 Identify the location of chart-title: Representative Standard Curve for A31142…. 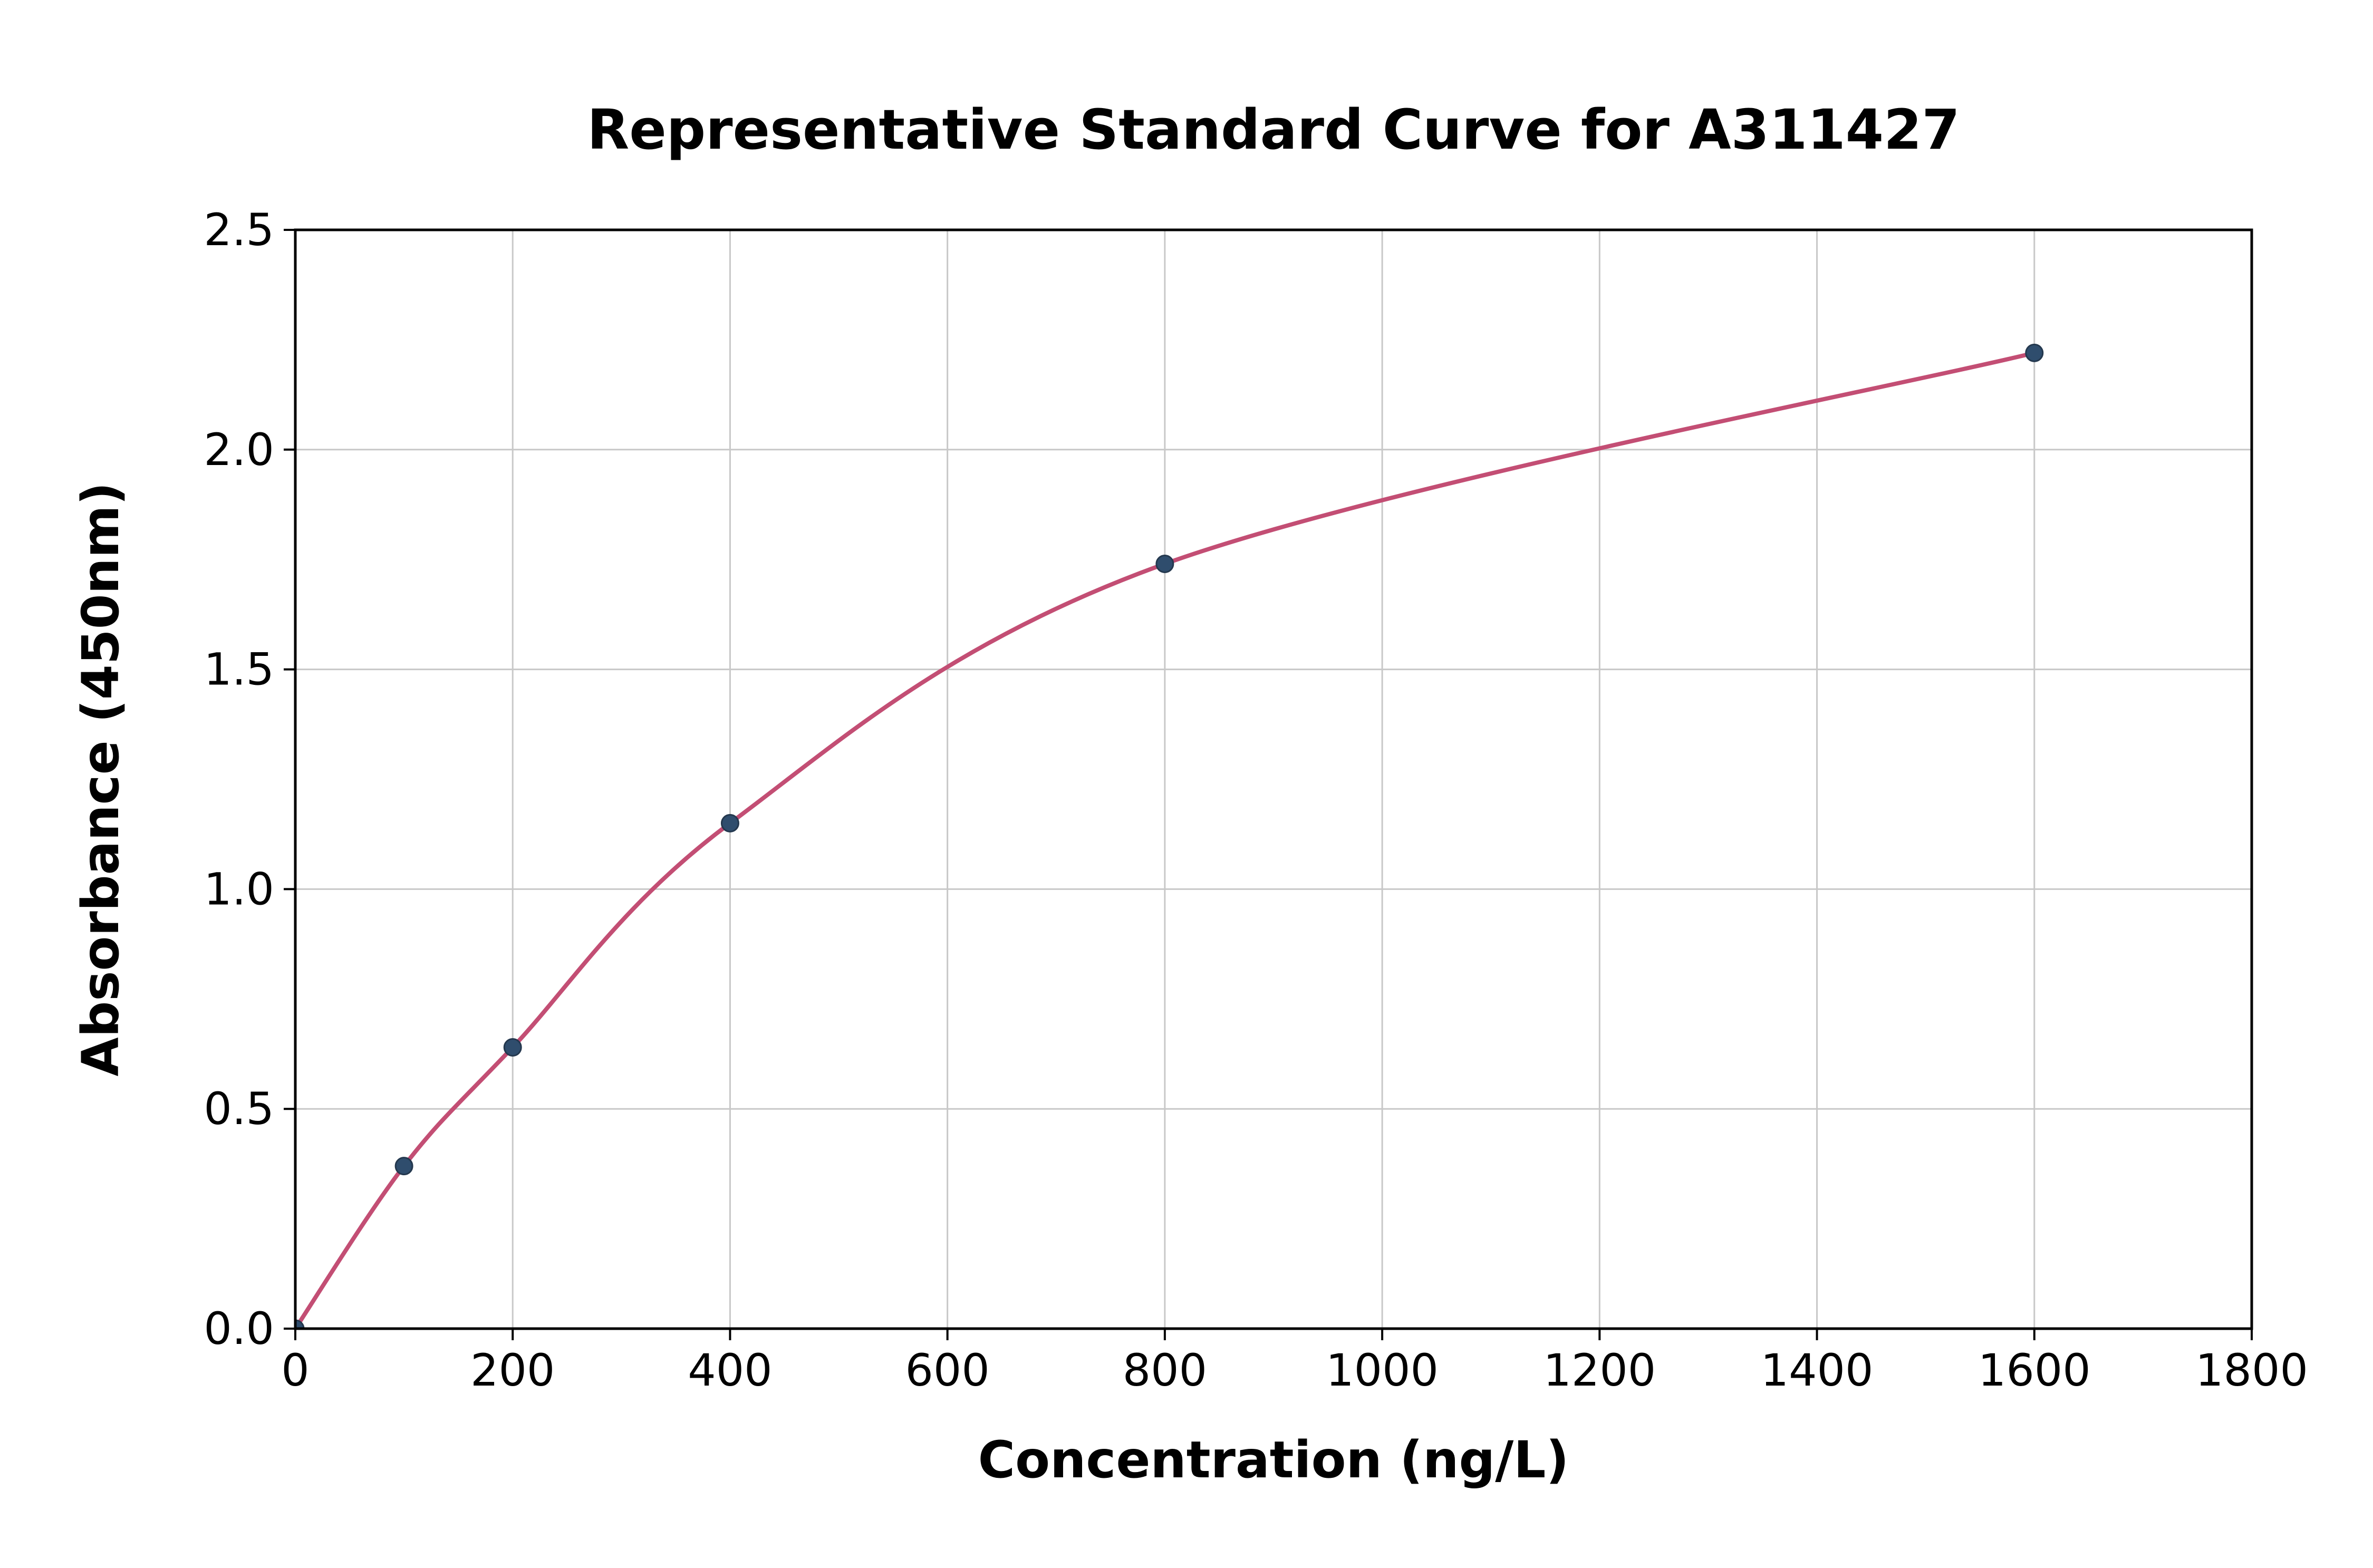
(1273, 130).